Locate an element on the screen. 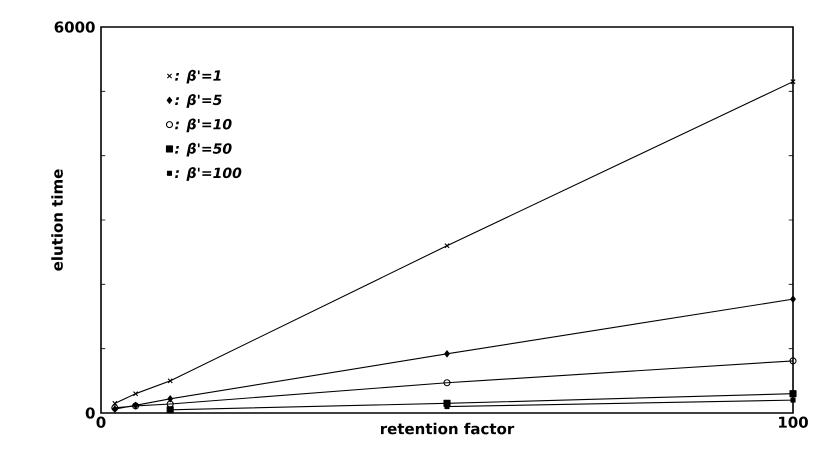 The width and height of the screenshot is (820, 459). x-axis-title: retention factor is located at coordinates (447, 428).